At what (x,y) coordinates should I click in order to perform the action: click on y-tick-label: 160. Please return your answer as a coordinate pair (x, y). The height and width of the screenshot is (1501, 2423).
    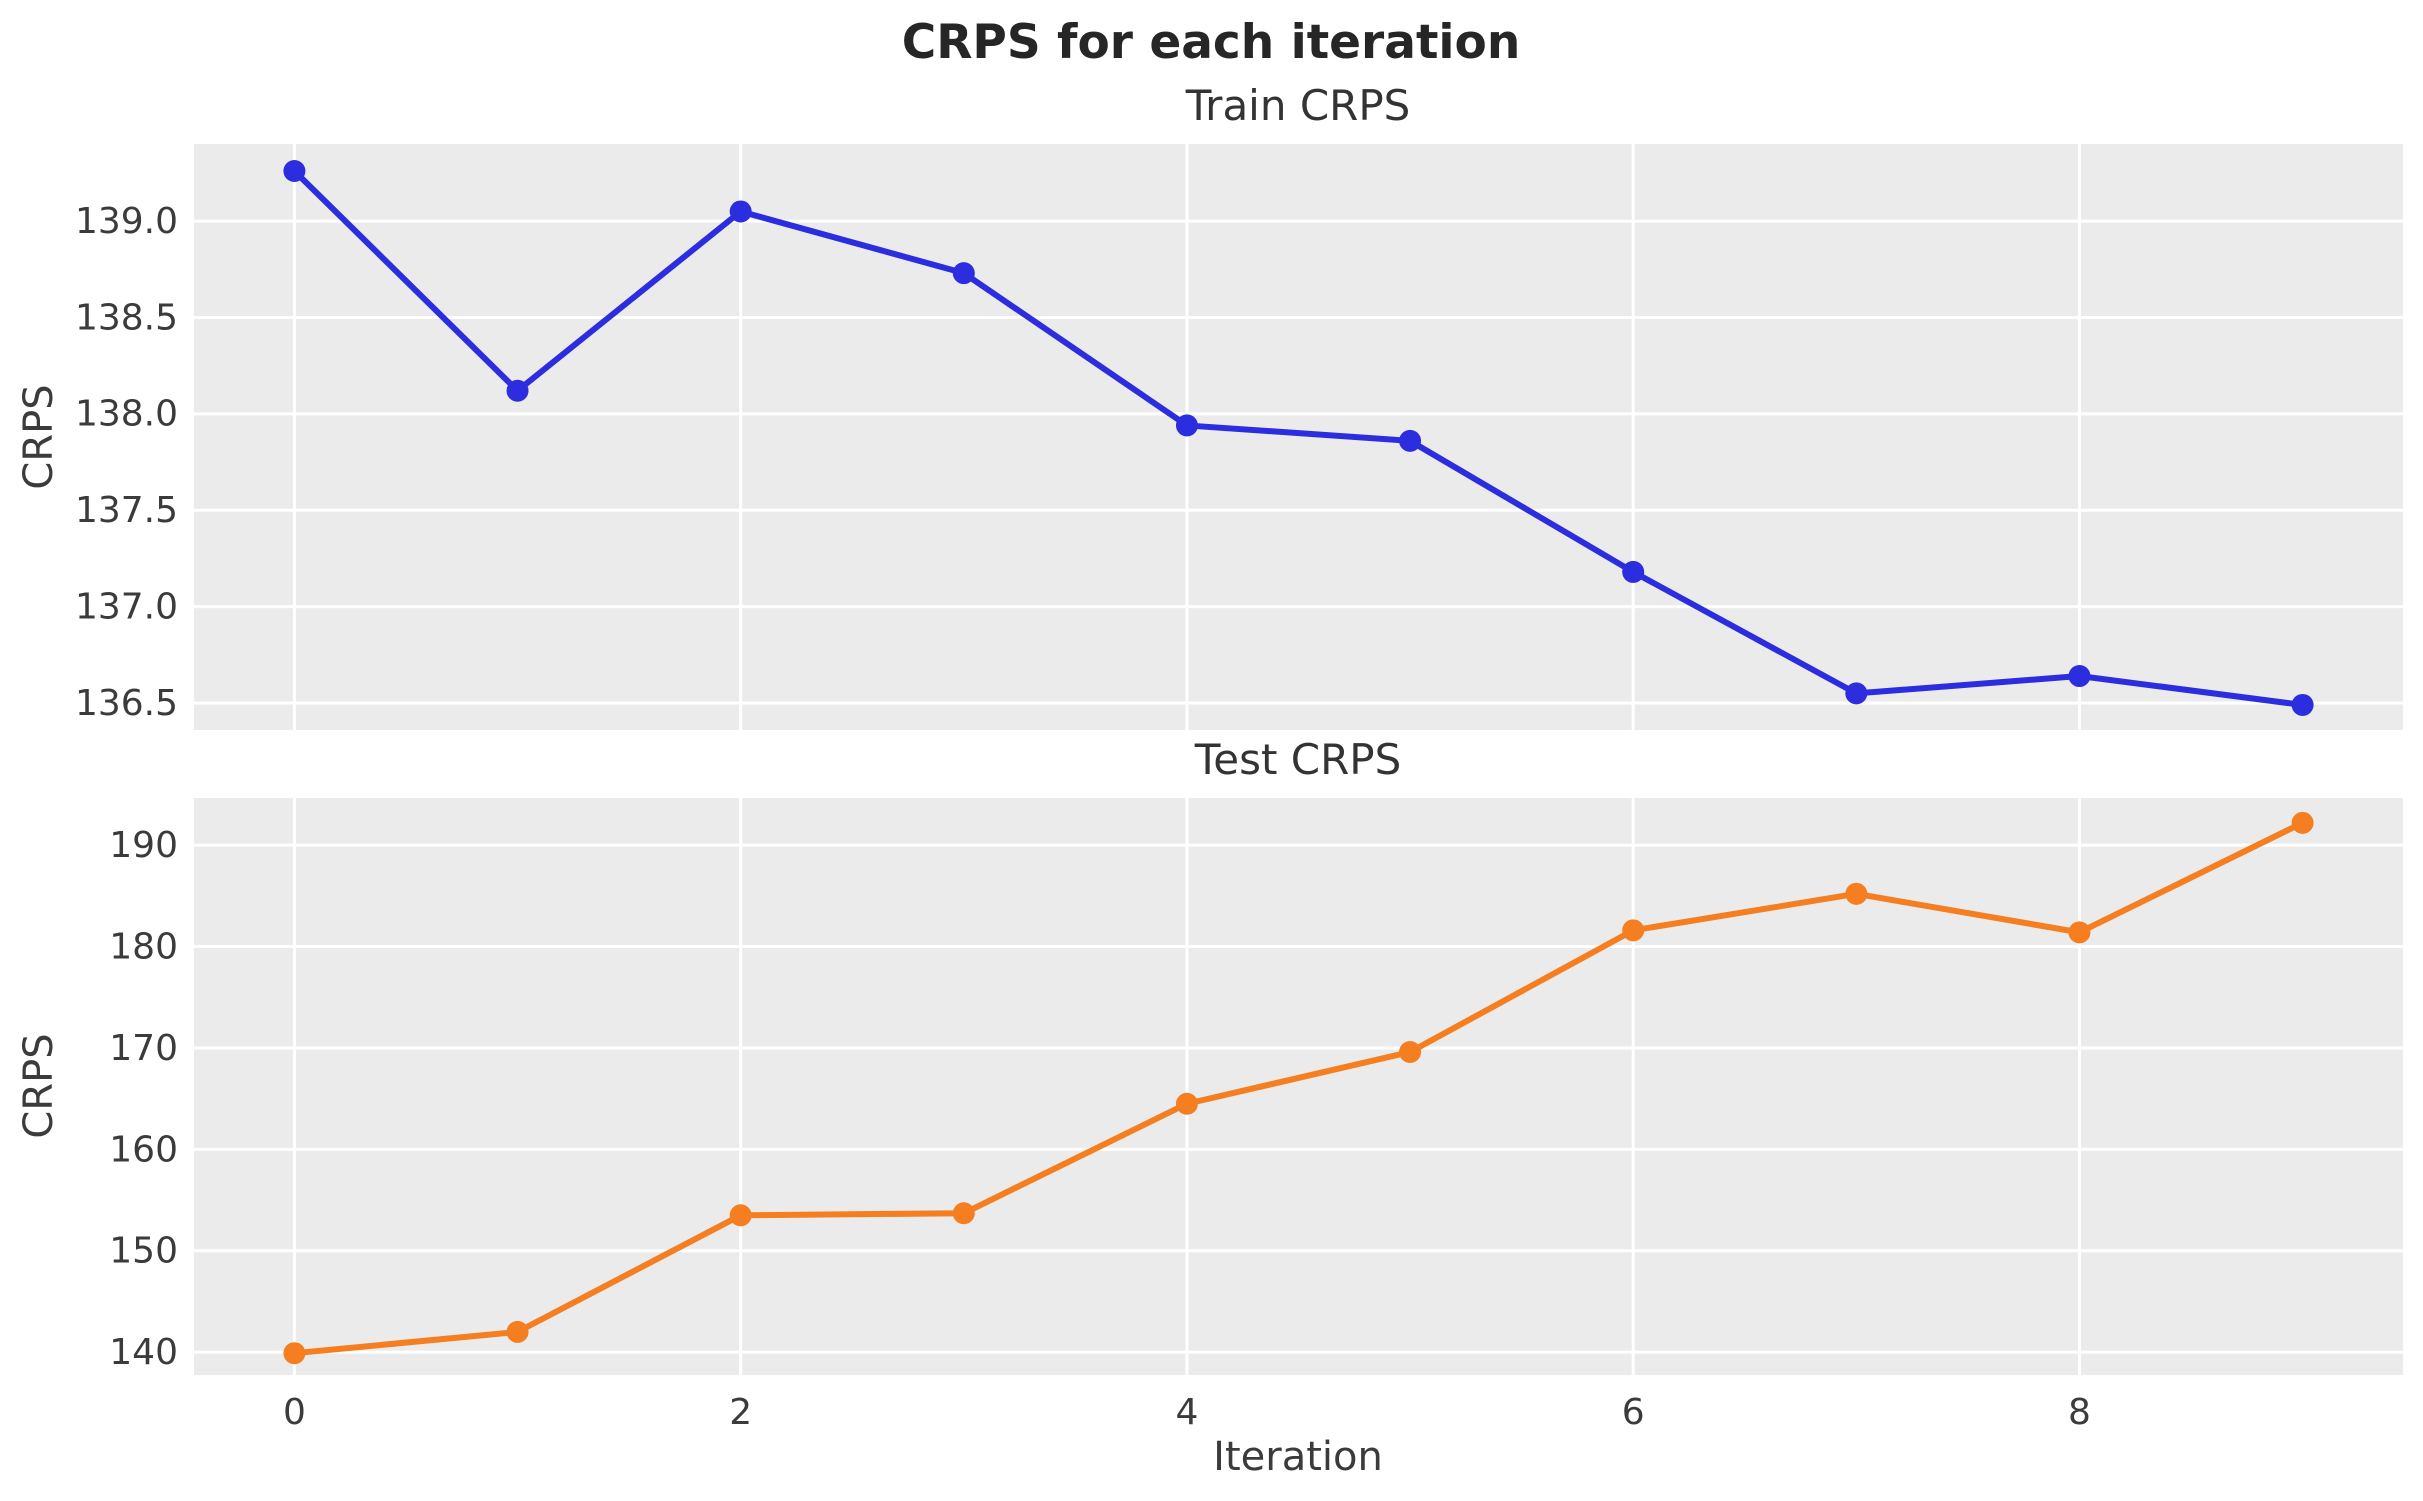
    Looking at the image, I should click on (143, 1149).